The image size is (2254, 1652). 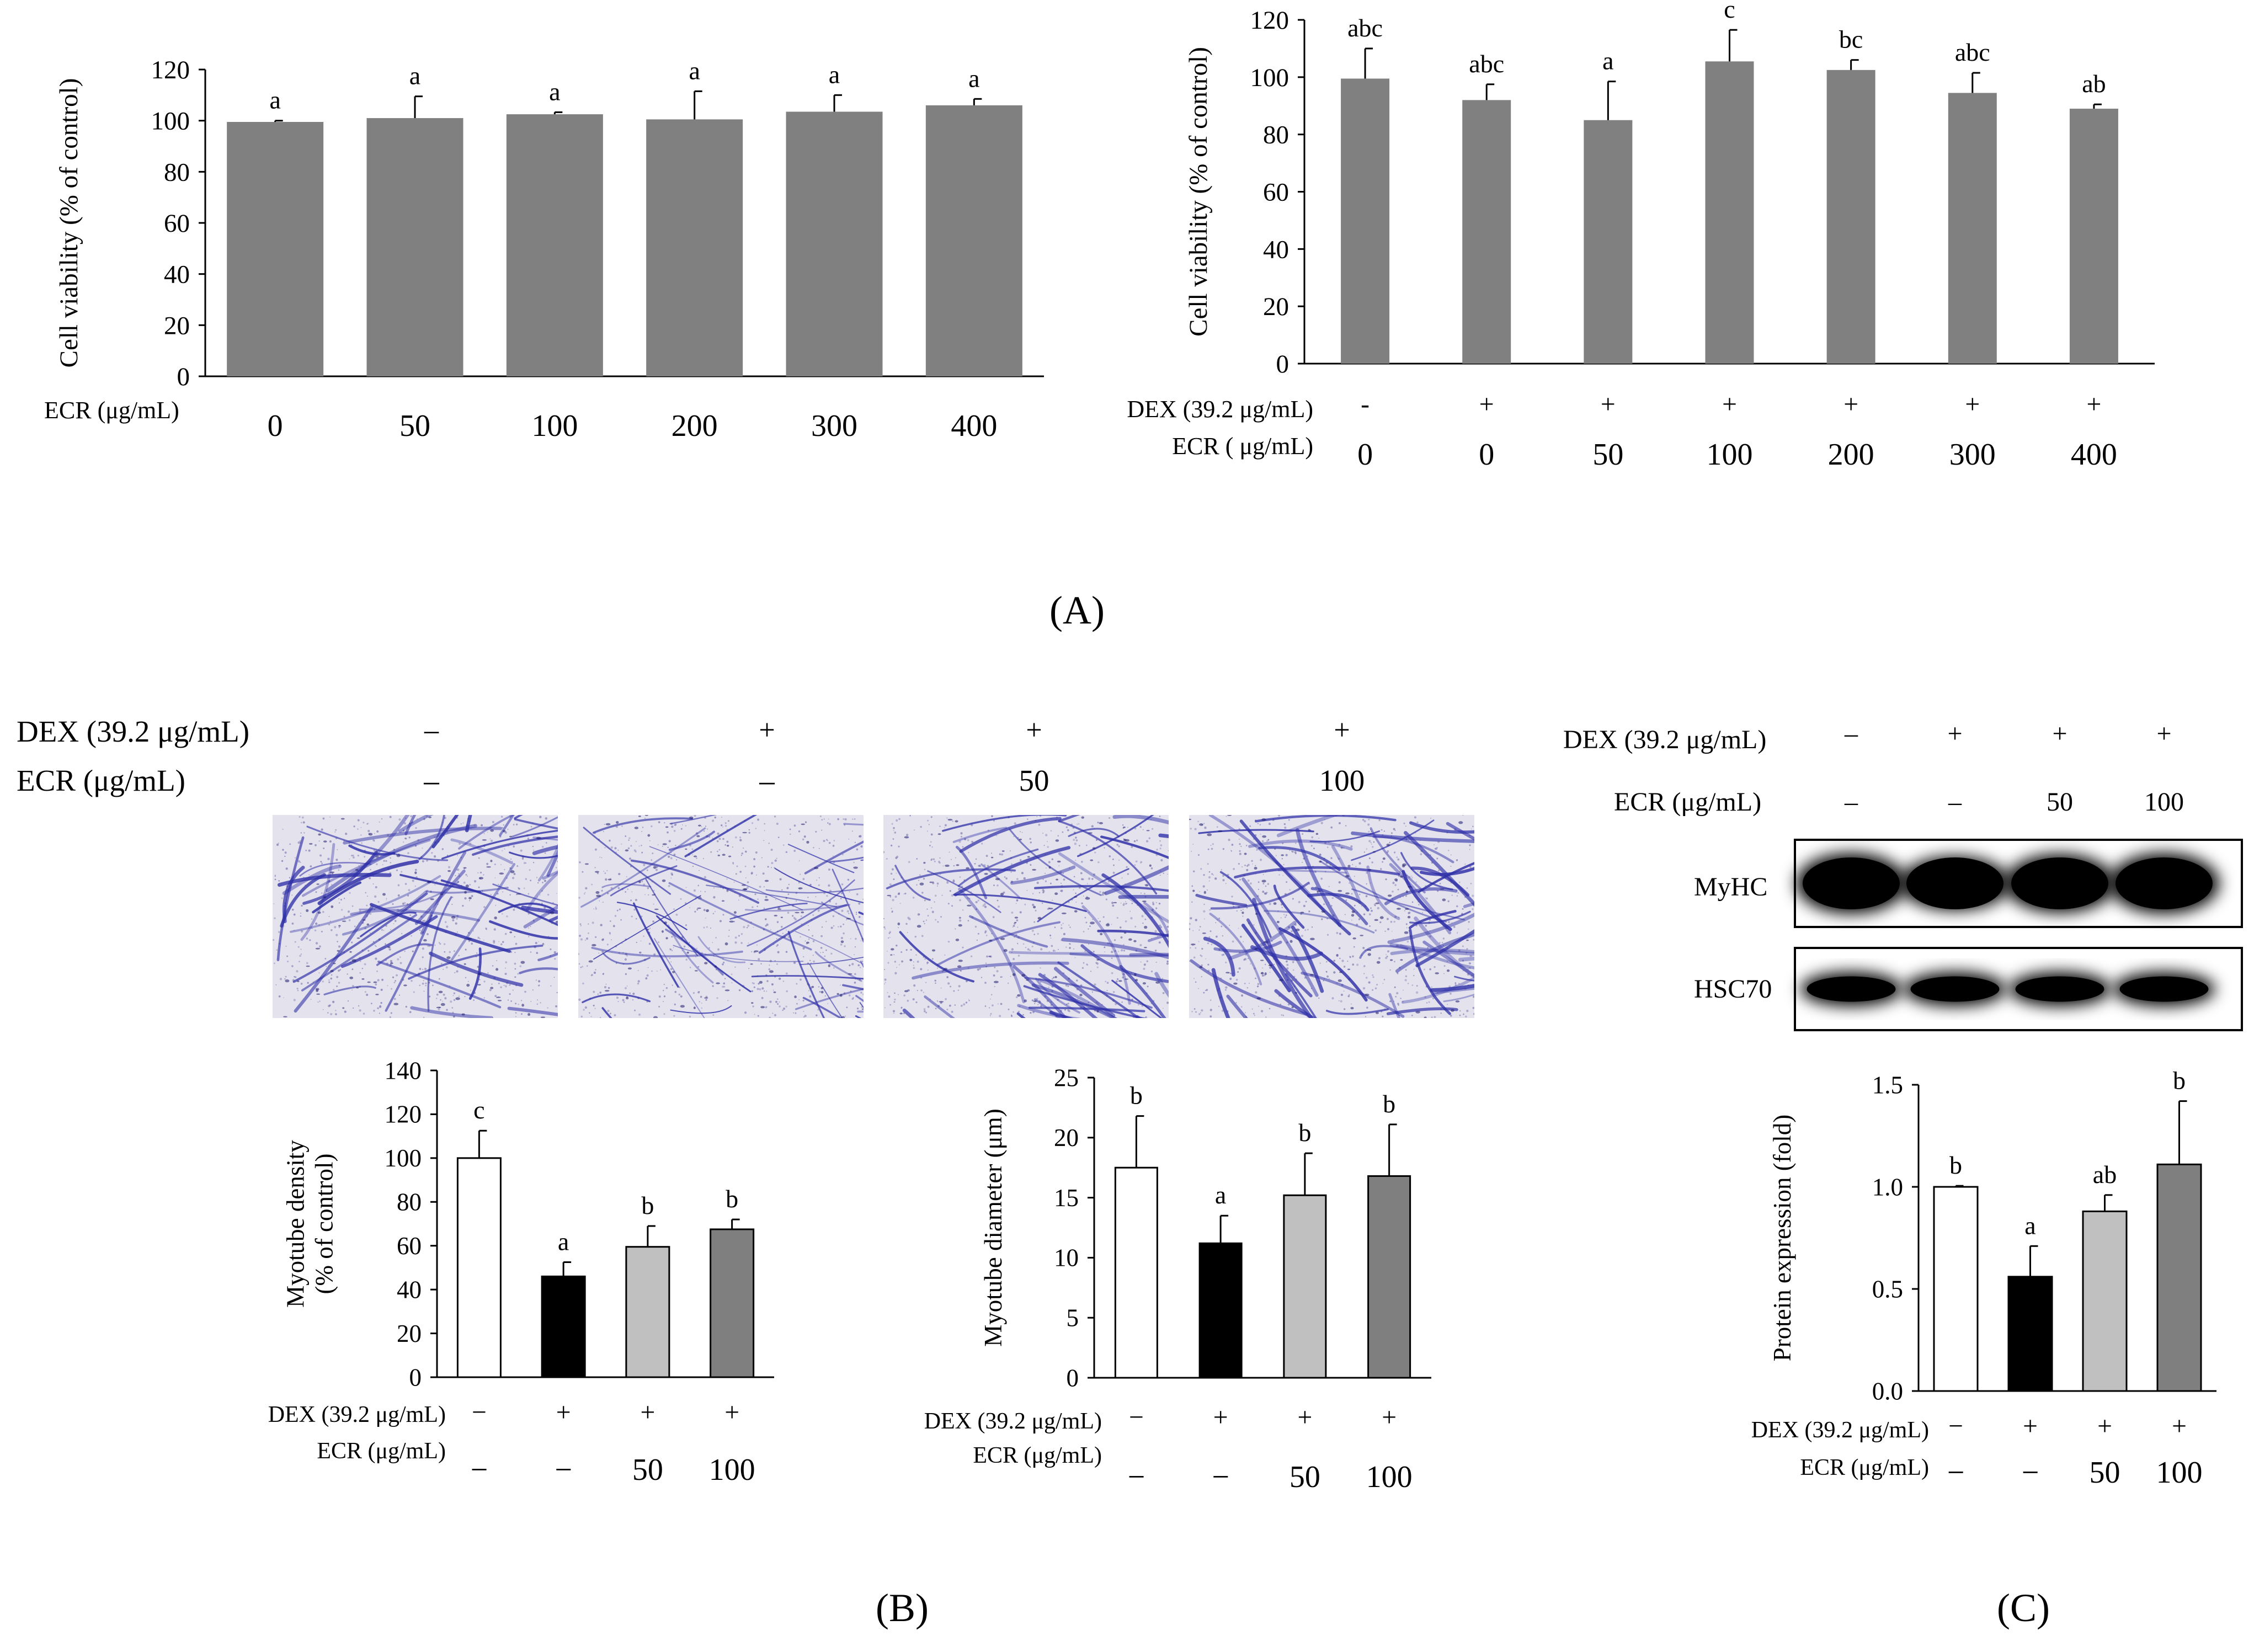 I want to click on bar, so click(x=275, y=248).